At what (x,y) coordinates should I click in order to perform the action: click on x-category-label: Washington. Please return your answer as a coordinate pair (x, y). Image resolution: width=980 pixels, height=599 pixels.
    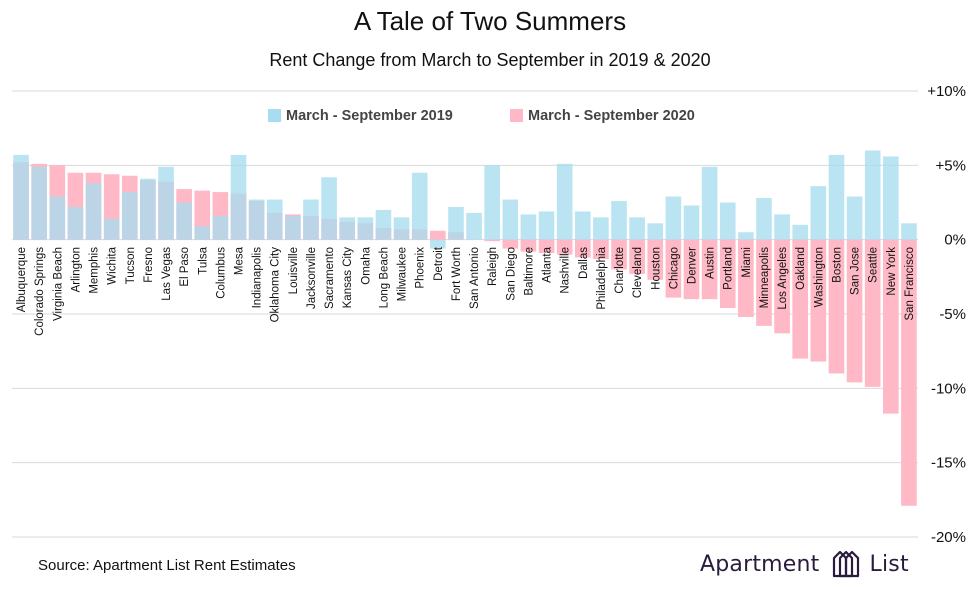
    Looking at the image, I should click on (819, 277).